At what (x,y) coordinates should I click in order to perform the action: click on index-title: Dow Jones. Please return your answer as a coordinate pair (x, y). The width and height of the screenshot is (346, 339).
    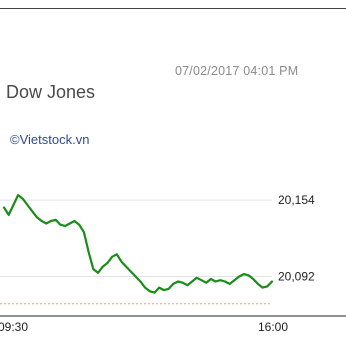
    Looking at the image, I should click on (51, 92).